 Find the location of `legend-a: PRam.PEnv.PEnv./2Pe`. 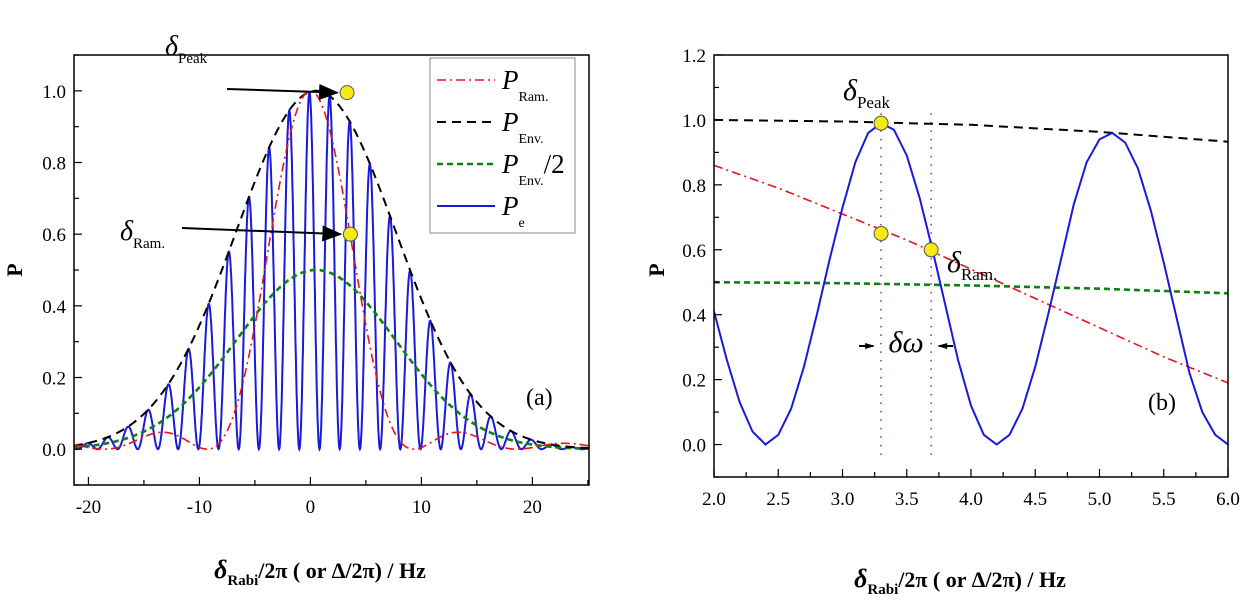

legend-a: PRam.PEnv.PEnv./2Pe is located at coordinates (502, 145).